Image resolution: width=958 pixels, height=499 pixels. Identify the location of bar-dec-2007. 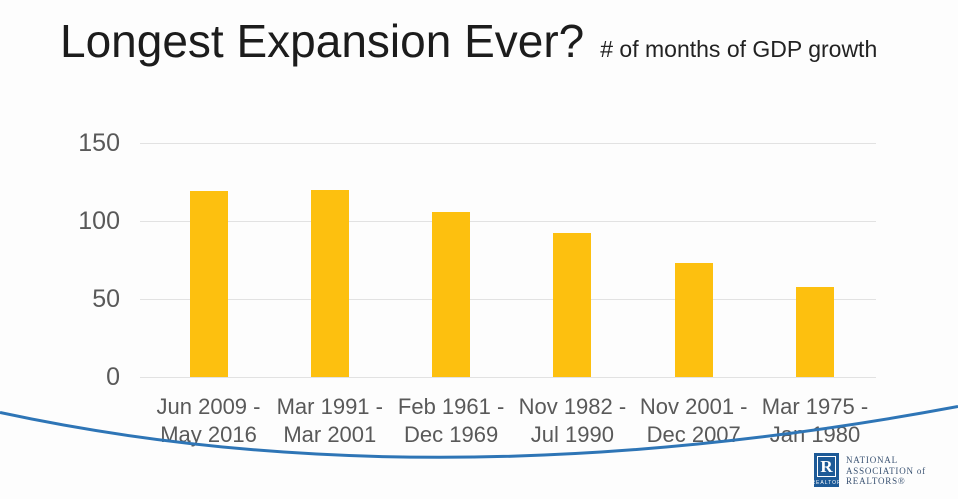
(693, 320).